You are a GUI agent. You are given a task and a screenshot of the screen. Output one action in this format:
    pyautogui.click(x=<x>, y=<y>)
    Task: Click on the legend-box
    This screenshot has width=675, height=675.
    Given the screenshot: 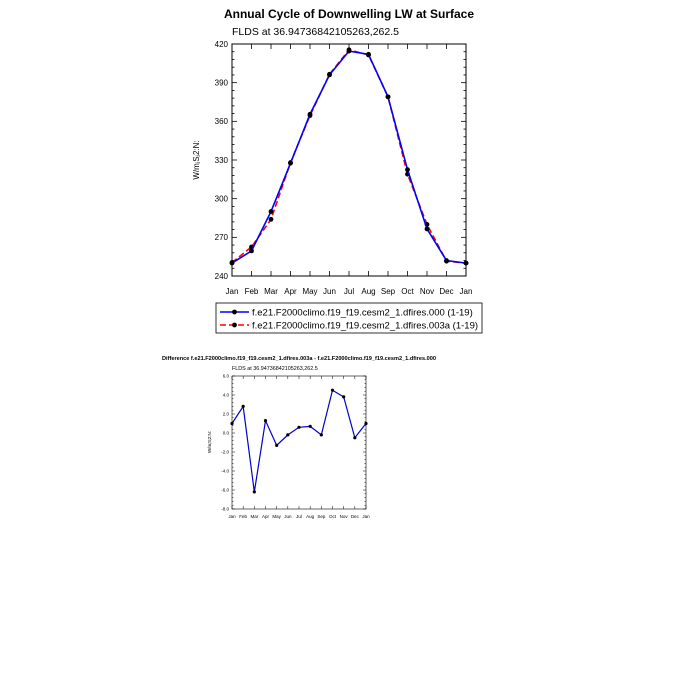 What is the action you would take?
    pyautogui.click(x=349, y=318)
    